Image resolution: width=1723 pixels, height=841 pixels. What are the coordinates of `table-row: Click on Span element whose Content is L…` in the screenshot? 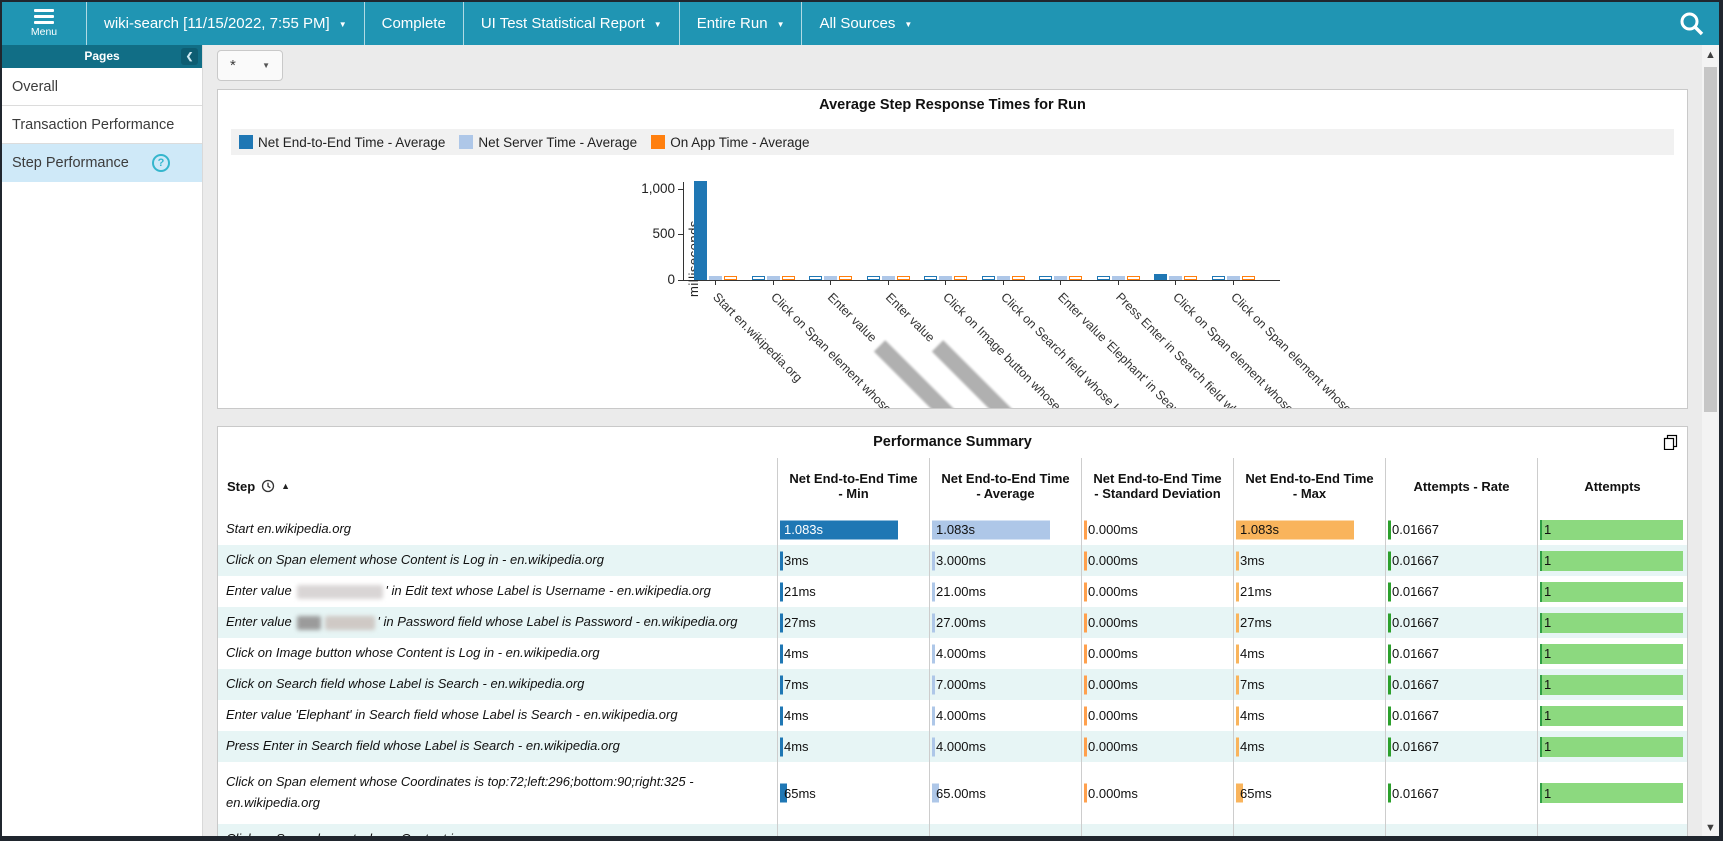 It's located at (952, 560).